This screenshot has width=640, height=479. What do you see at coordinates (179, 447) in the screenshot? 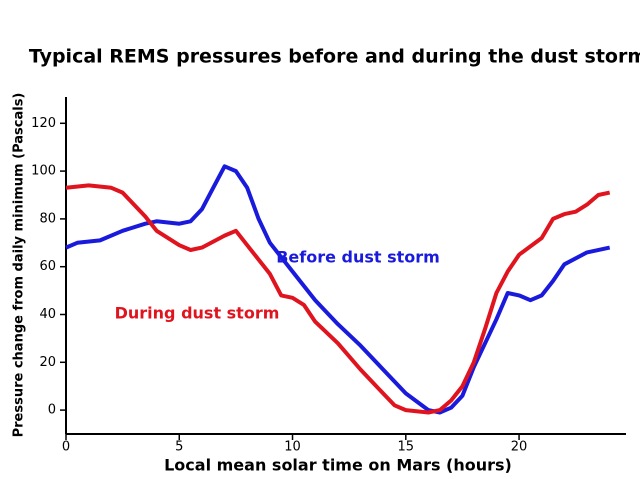
I see `x-tick-label: 5` at bounding box center [179, 447].